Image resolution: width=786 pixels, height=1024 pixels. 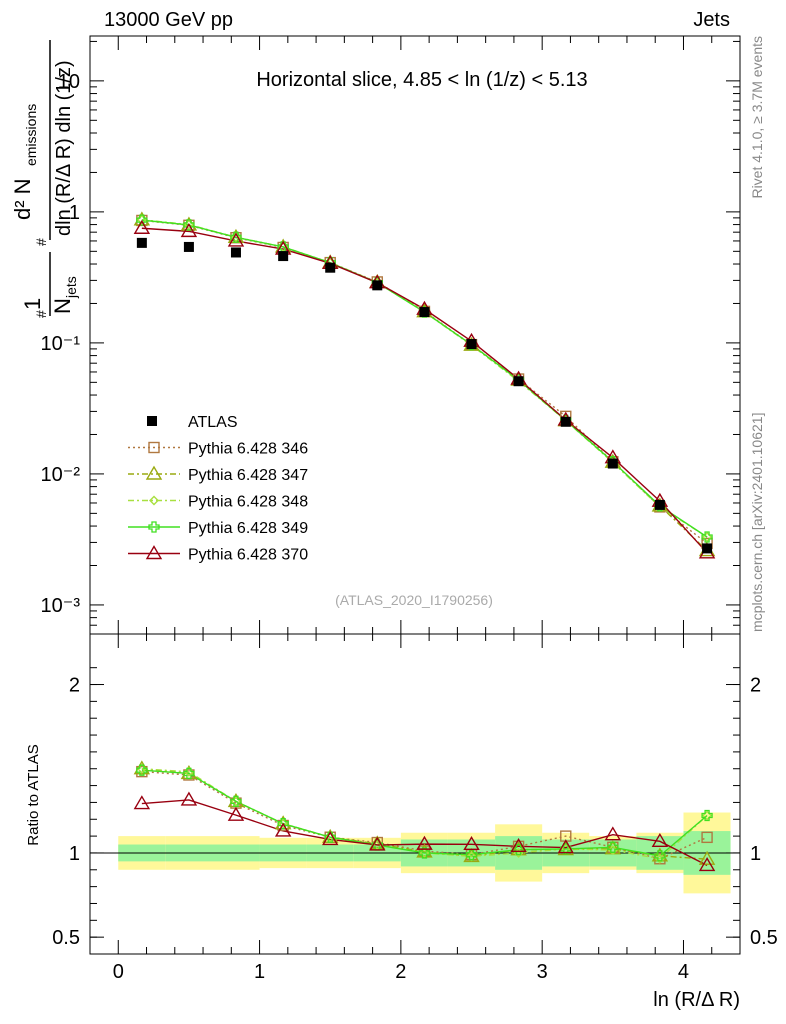 I want to click on svg-text: emissions, so click(x=31, y=135).